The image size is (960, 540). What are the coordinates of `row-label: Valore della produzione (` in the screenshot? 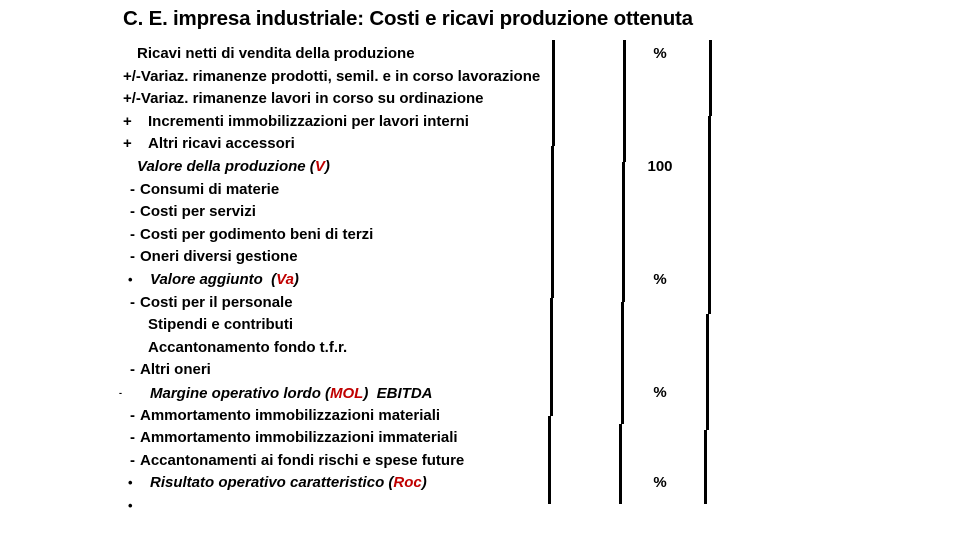 It's located at (226, 166).